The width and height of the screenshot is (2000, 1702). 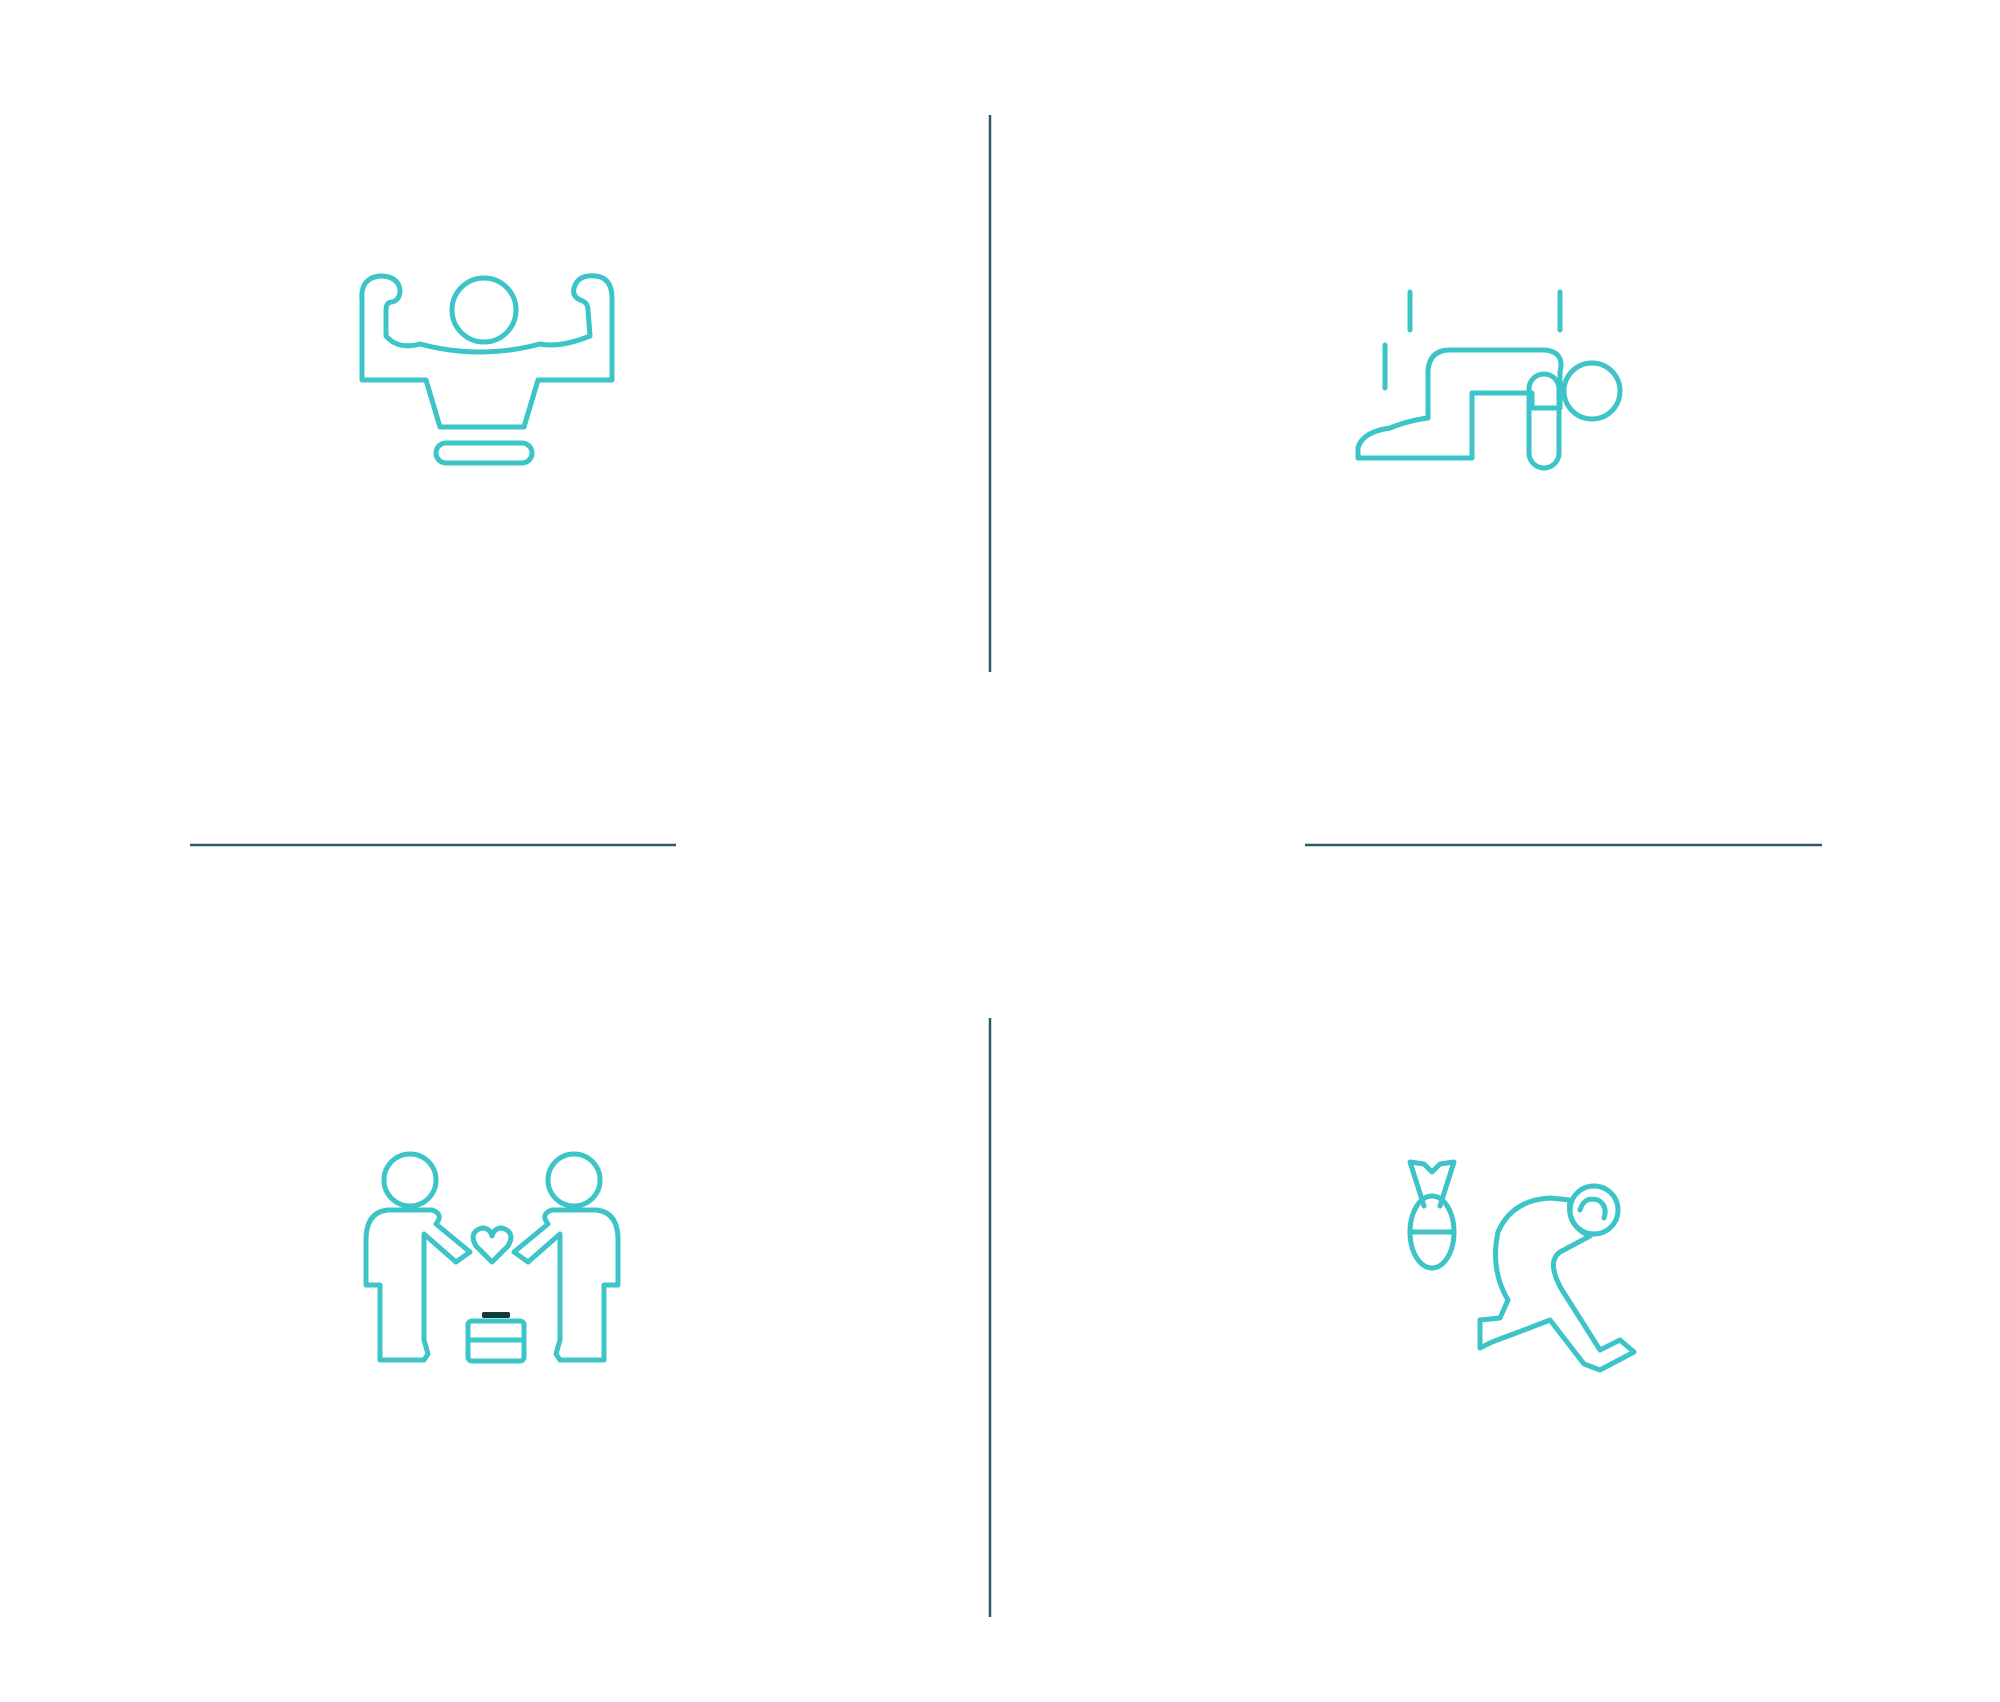 What do you see at coordinates (492, 1257) in the screenshot?
I see `two-people-heart-briefcase-icon` at bounding box center [492, 1257].